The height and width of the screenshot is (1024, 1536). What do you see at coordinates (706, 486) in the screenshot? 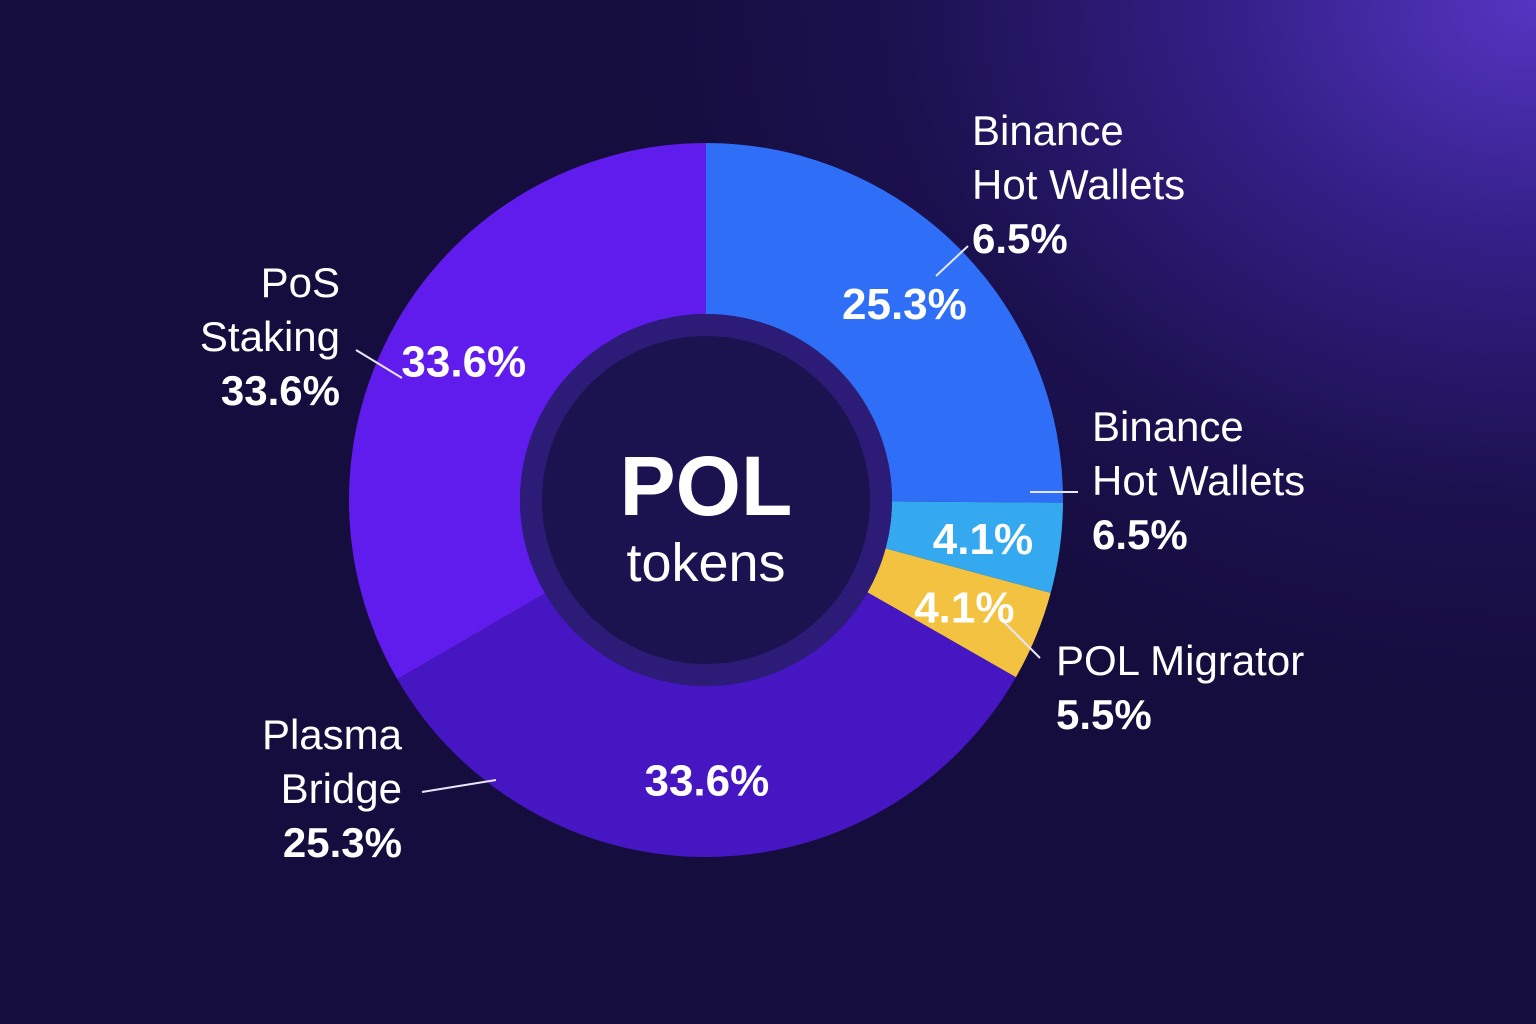
I see `center-title: POL` at bounding box center [706, 486].